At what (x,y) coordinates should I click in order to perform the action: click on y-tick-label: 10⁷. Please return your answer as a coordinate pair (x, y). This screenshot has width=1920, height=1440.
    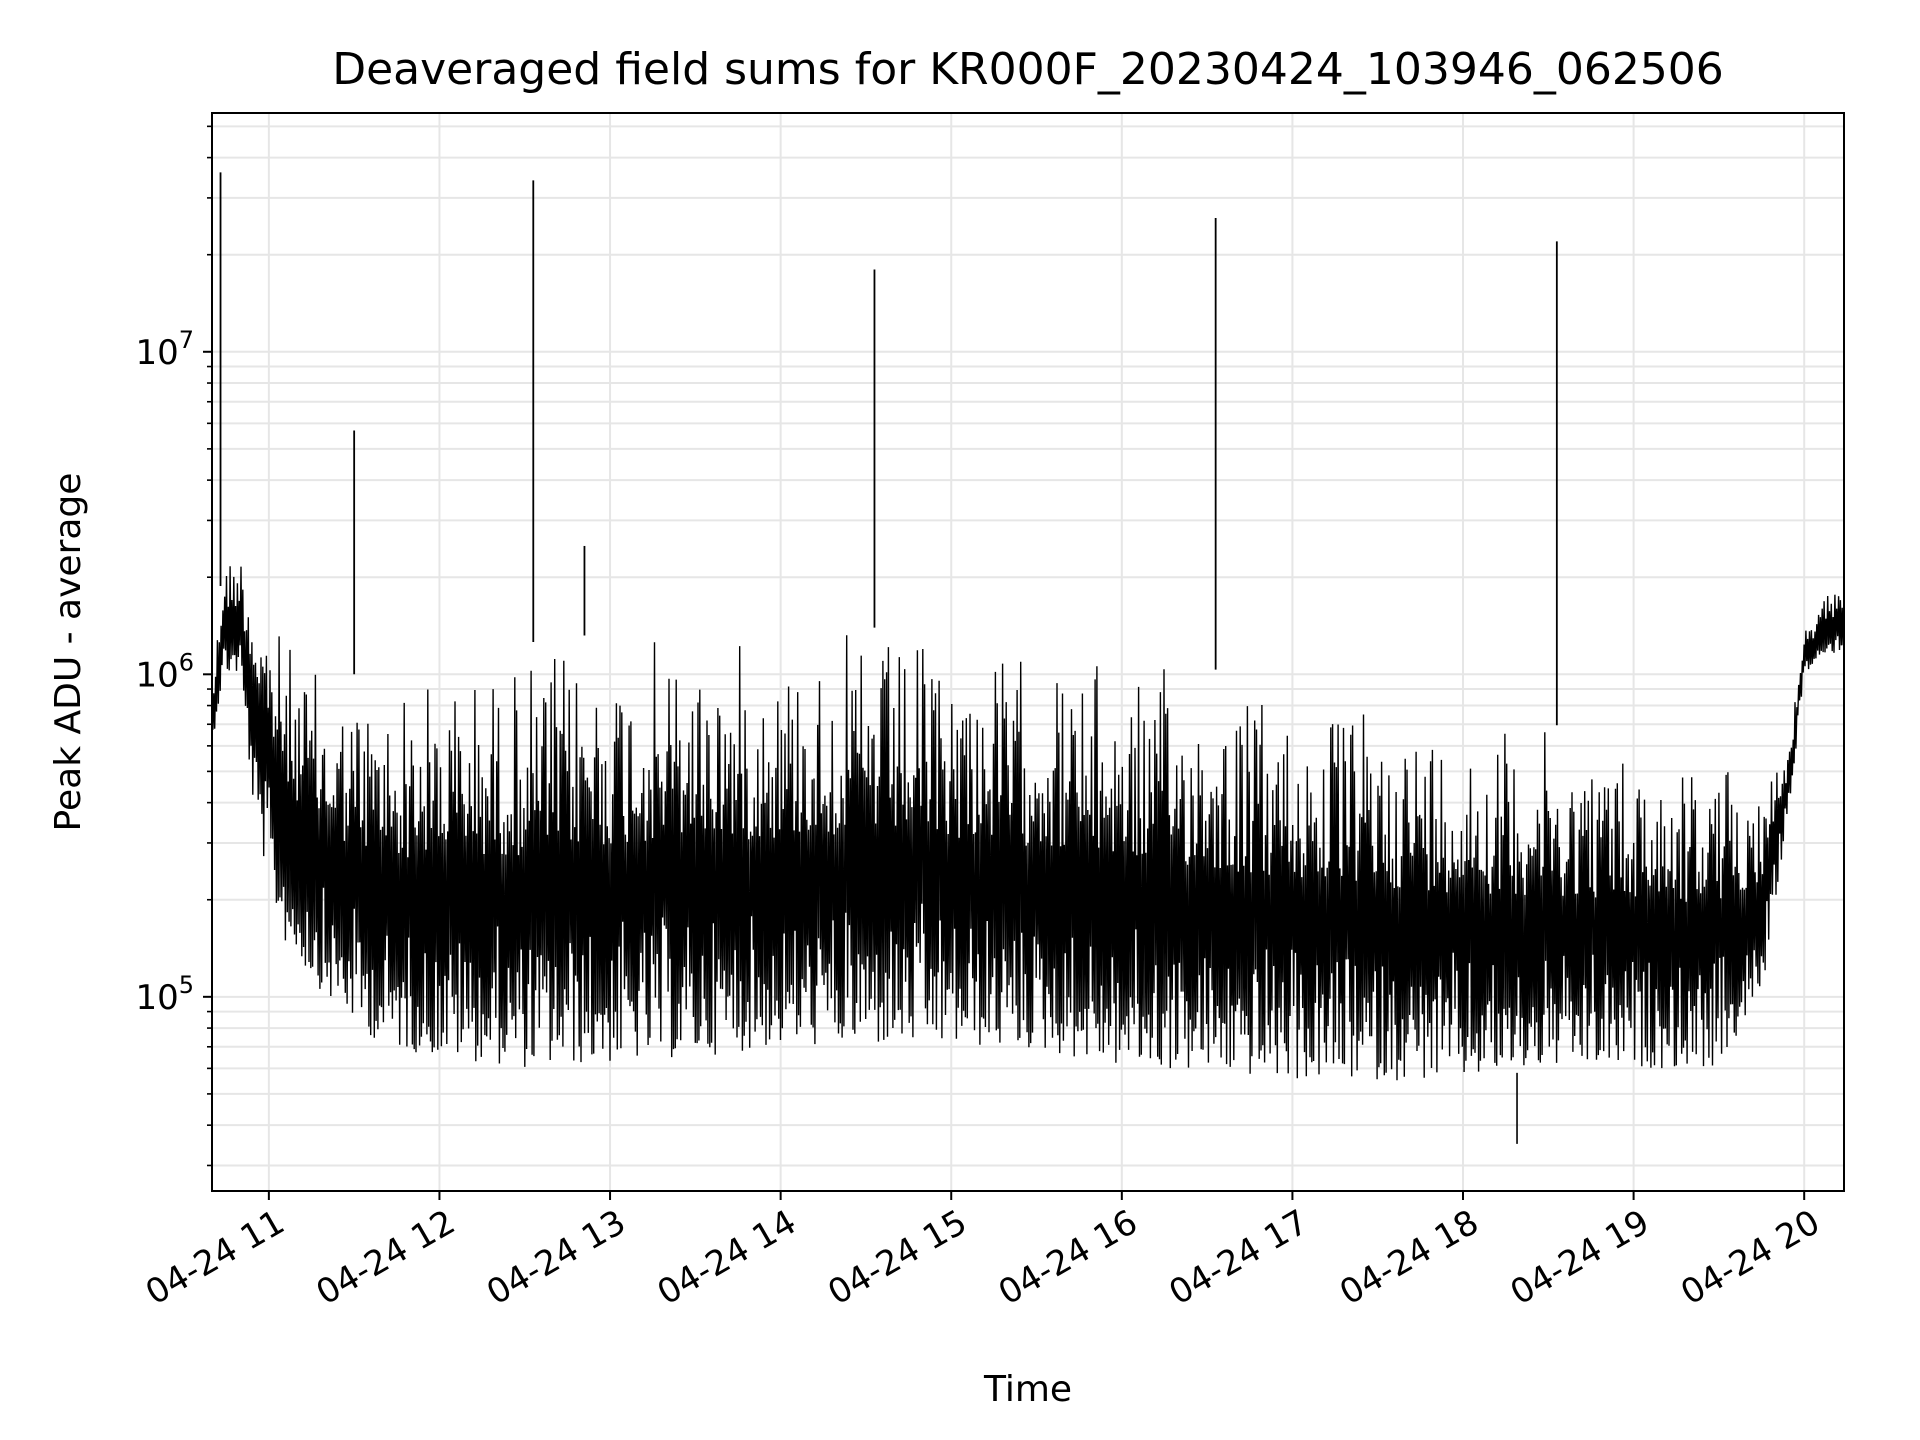
    Looking at the image, I should click on (164, 349).